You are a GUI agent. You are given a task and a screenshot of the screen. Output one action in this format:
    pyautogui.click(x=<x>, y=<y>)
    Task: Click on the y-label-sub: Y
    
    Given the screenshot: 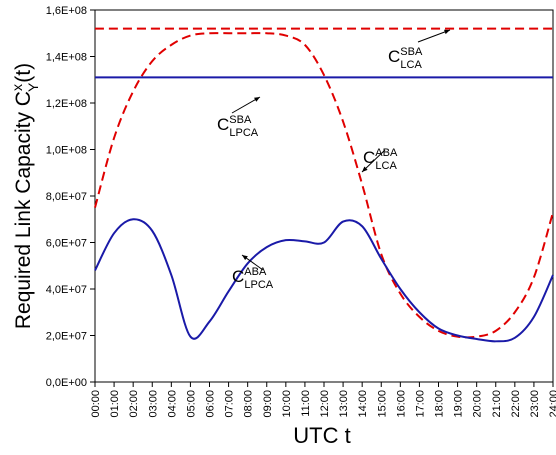 What is the action you would take?
    pyautogui.click(x=33, y=87)
    